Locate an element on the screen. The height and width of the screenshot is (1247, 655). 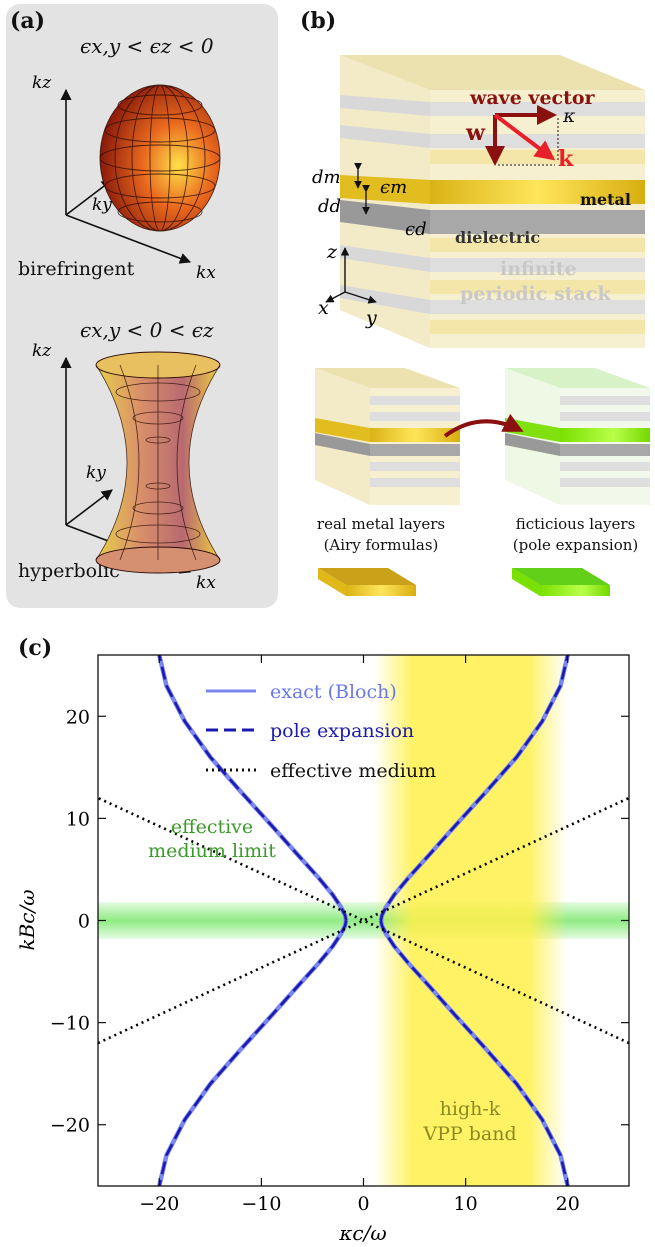
y-tick-label: 0 is located at coordinates (84, 922).